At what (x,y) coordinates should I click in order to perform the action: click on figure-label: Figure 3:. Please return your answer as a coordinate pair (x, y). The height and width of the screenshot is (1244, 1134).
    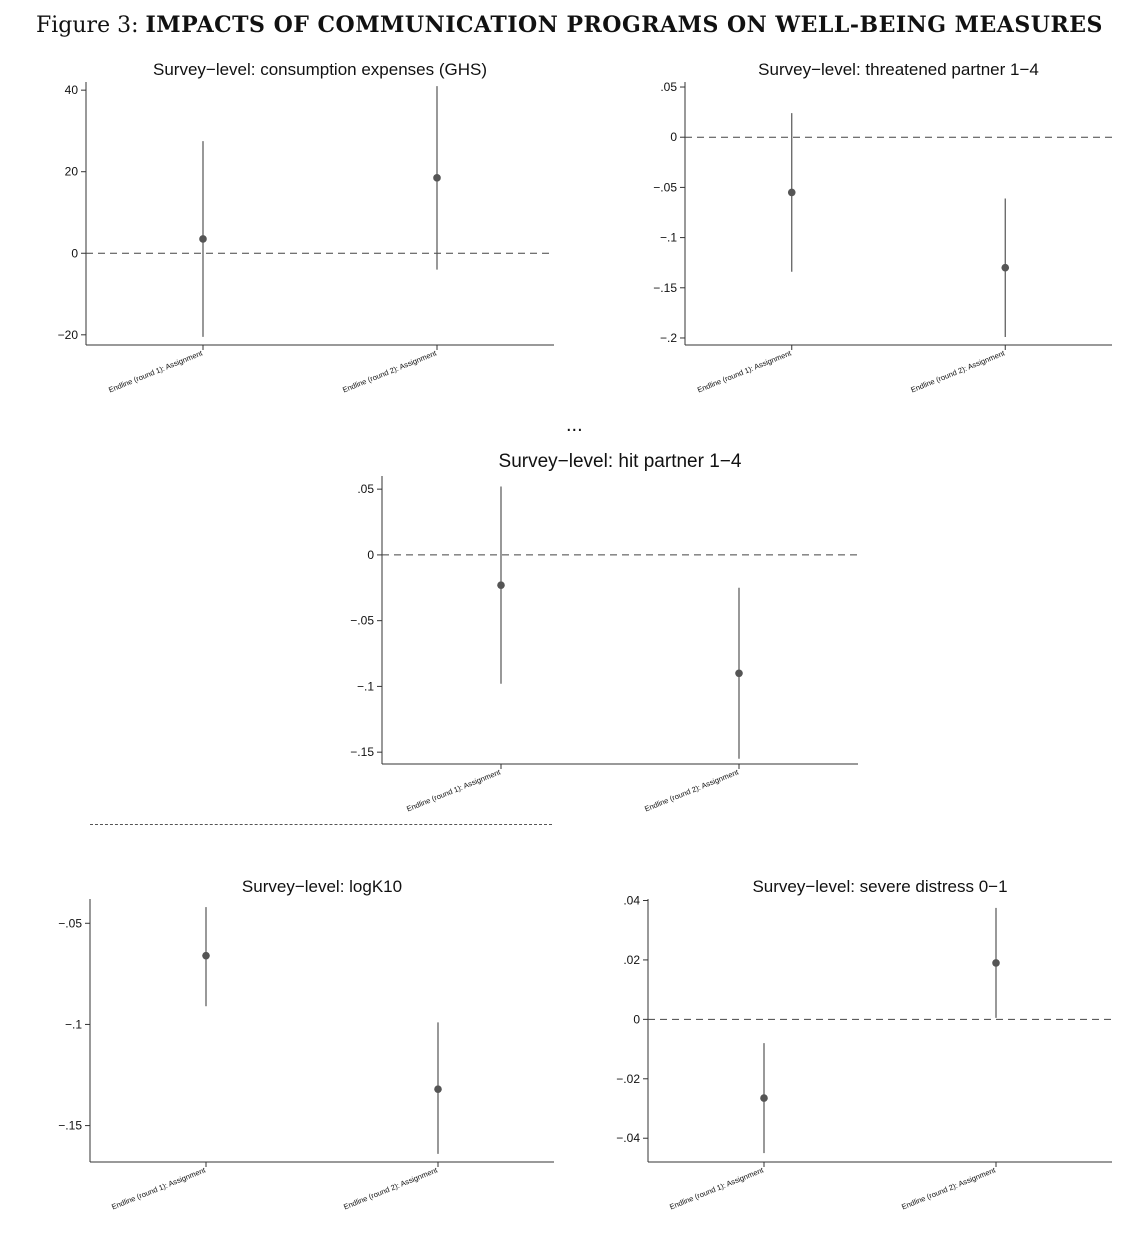
    Looking at the image, I should click on (87, 25).